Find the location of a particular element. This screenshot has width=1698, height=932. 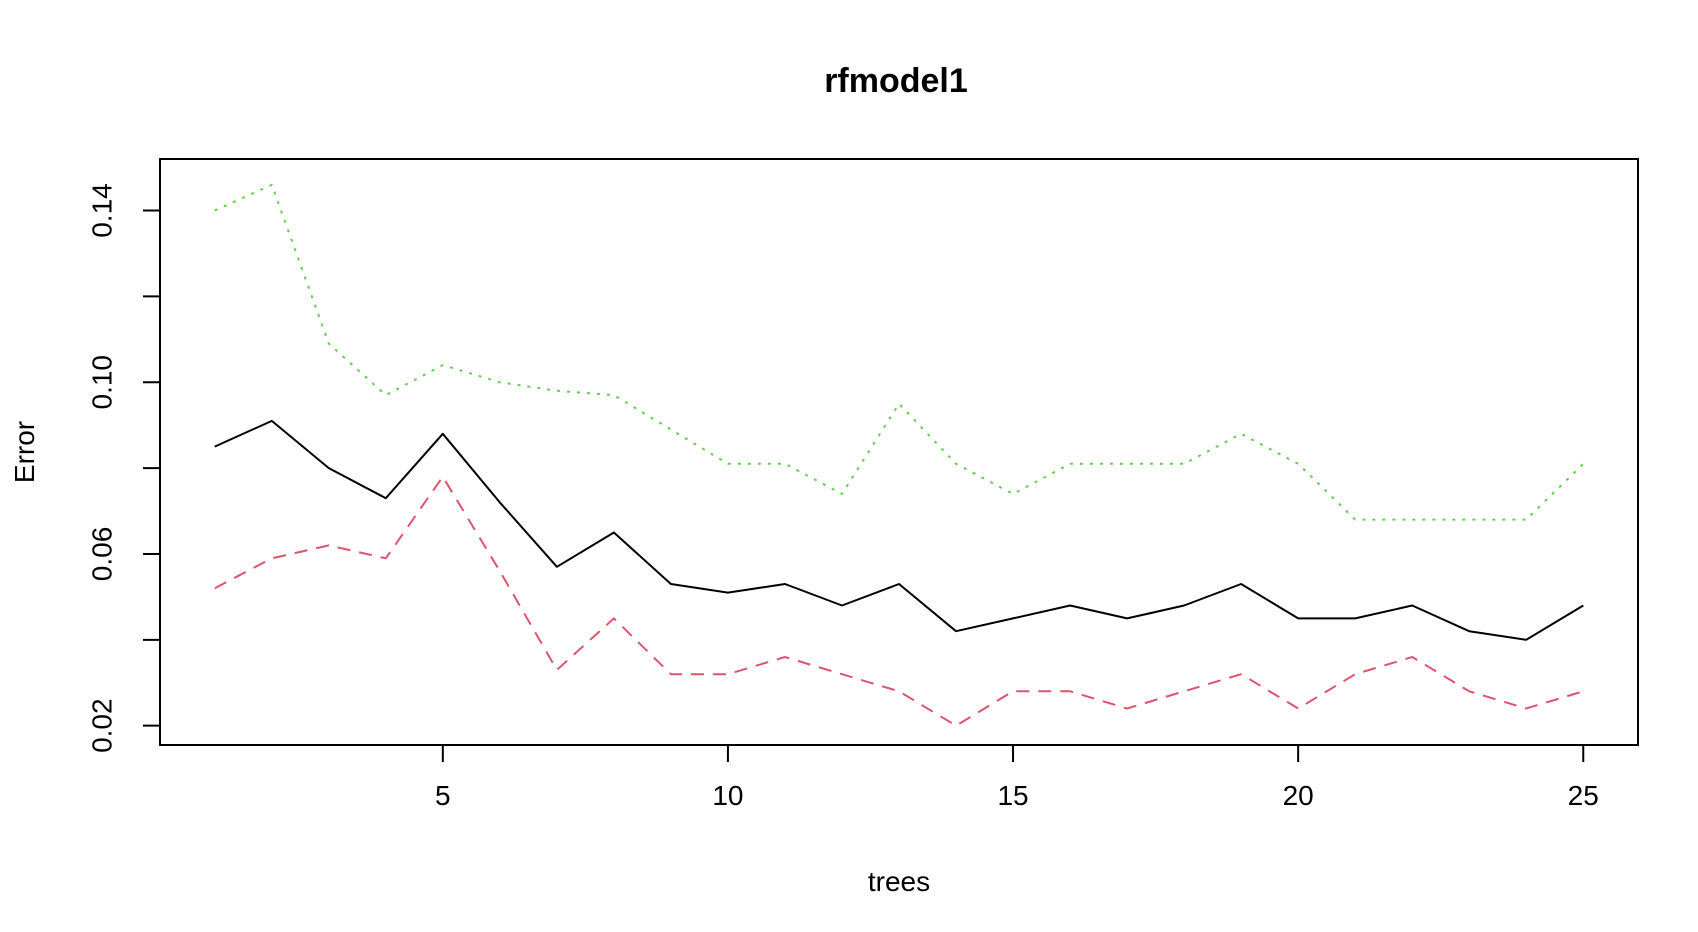

y-tick-label: 0.06 is located at coordinates (101, 554).